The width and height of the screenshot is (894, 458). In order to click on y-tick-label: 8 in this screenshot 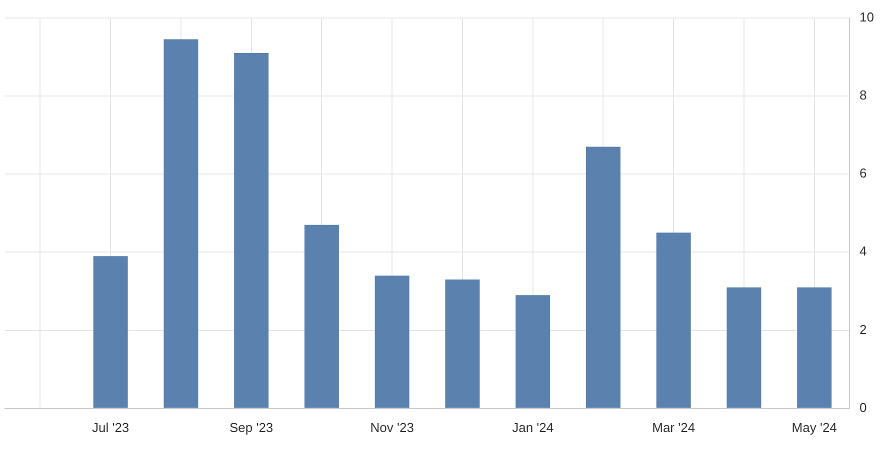, I will do `click(863, 95)`.